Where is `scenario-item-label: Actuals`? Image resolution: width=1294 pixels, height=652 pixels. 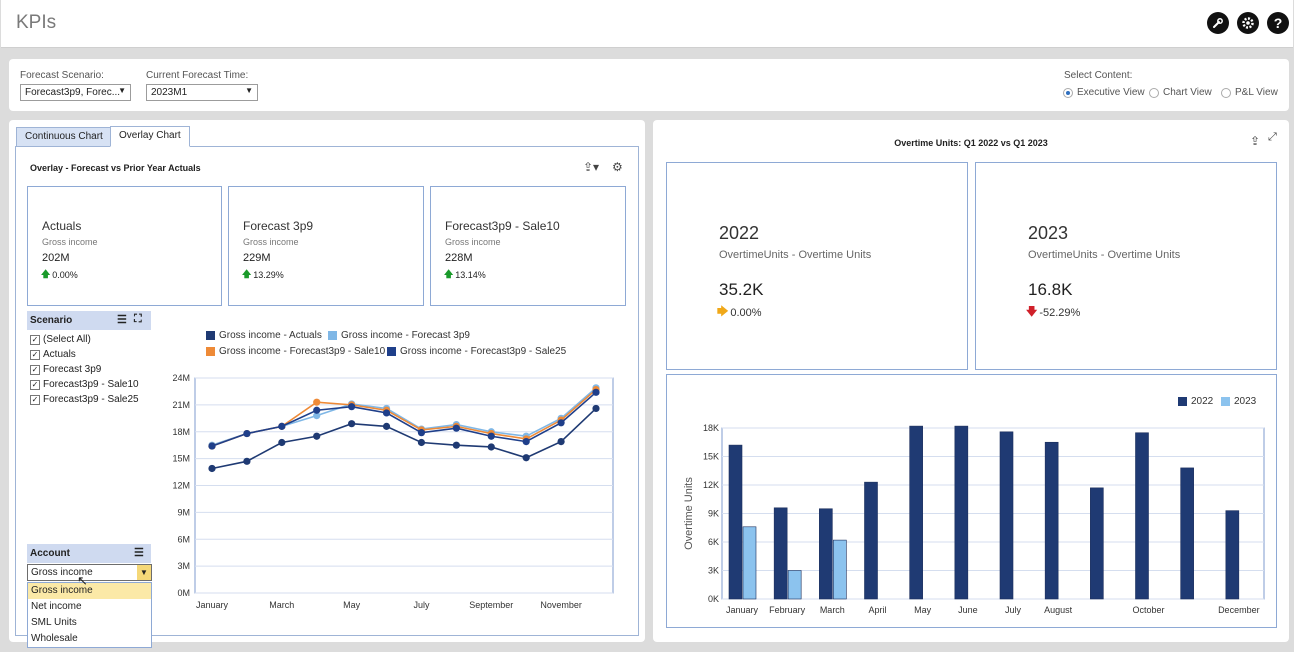
scenario-item-label: Actuals is located at coordinates (59, 354).